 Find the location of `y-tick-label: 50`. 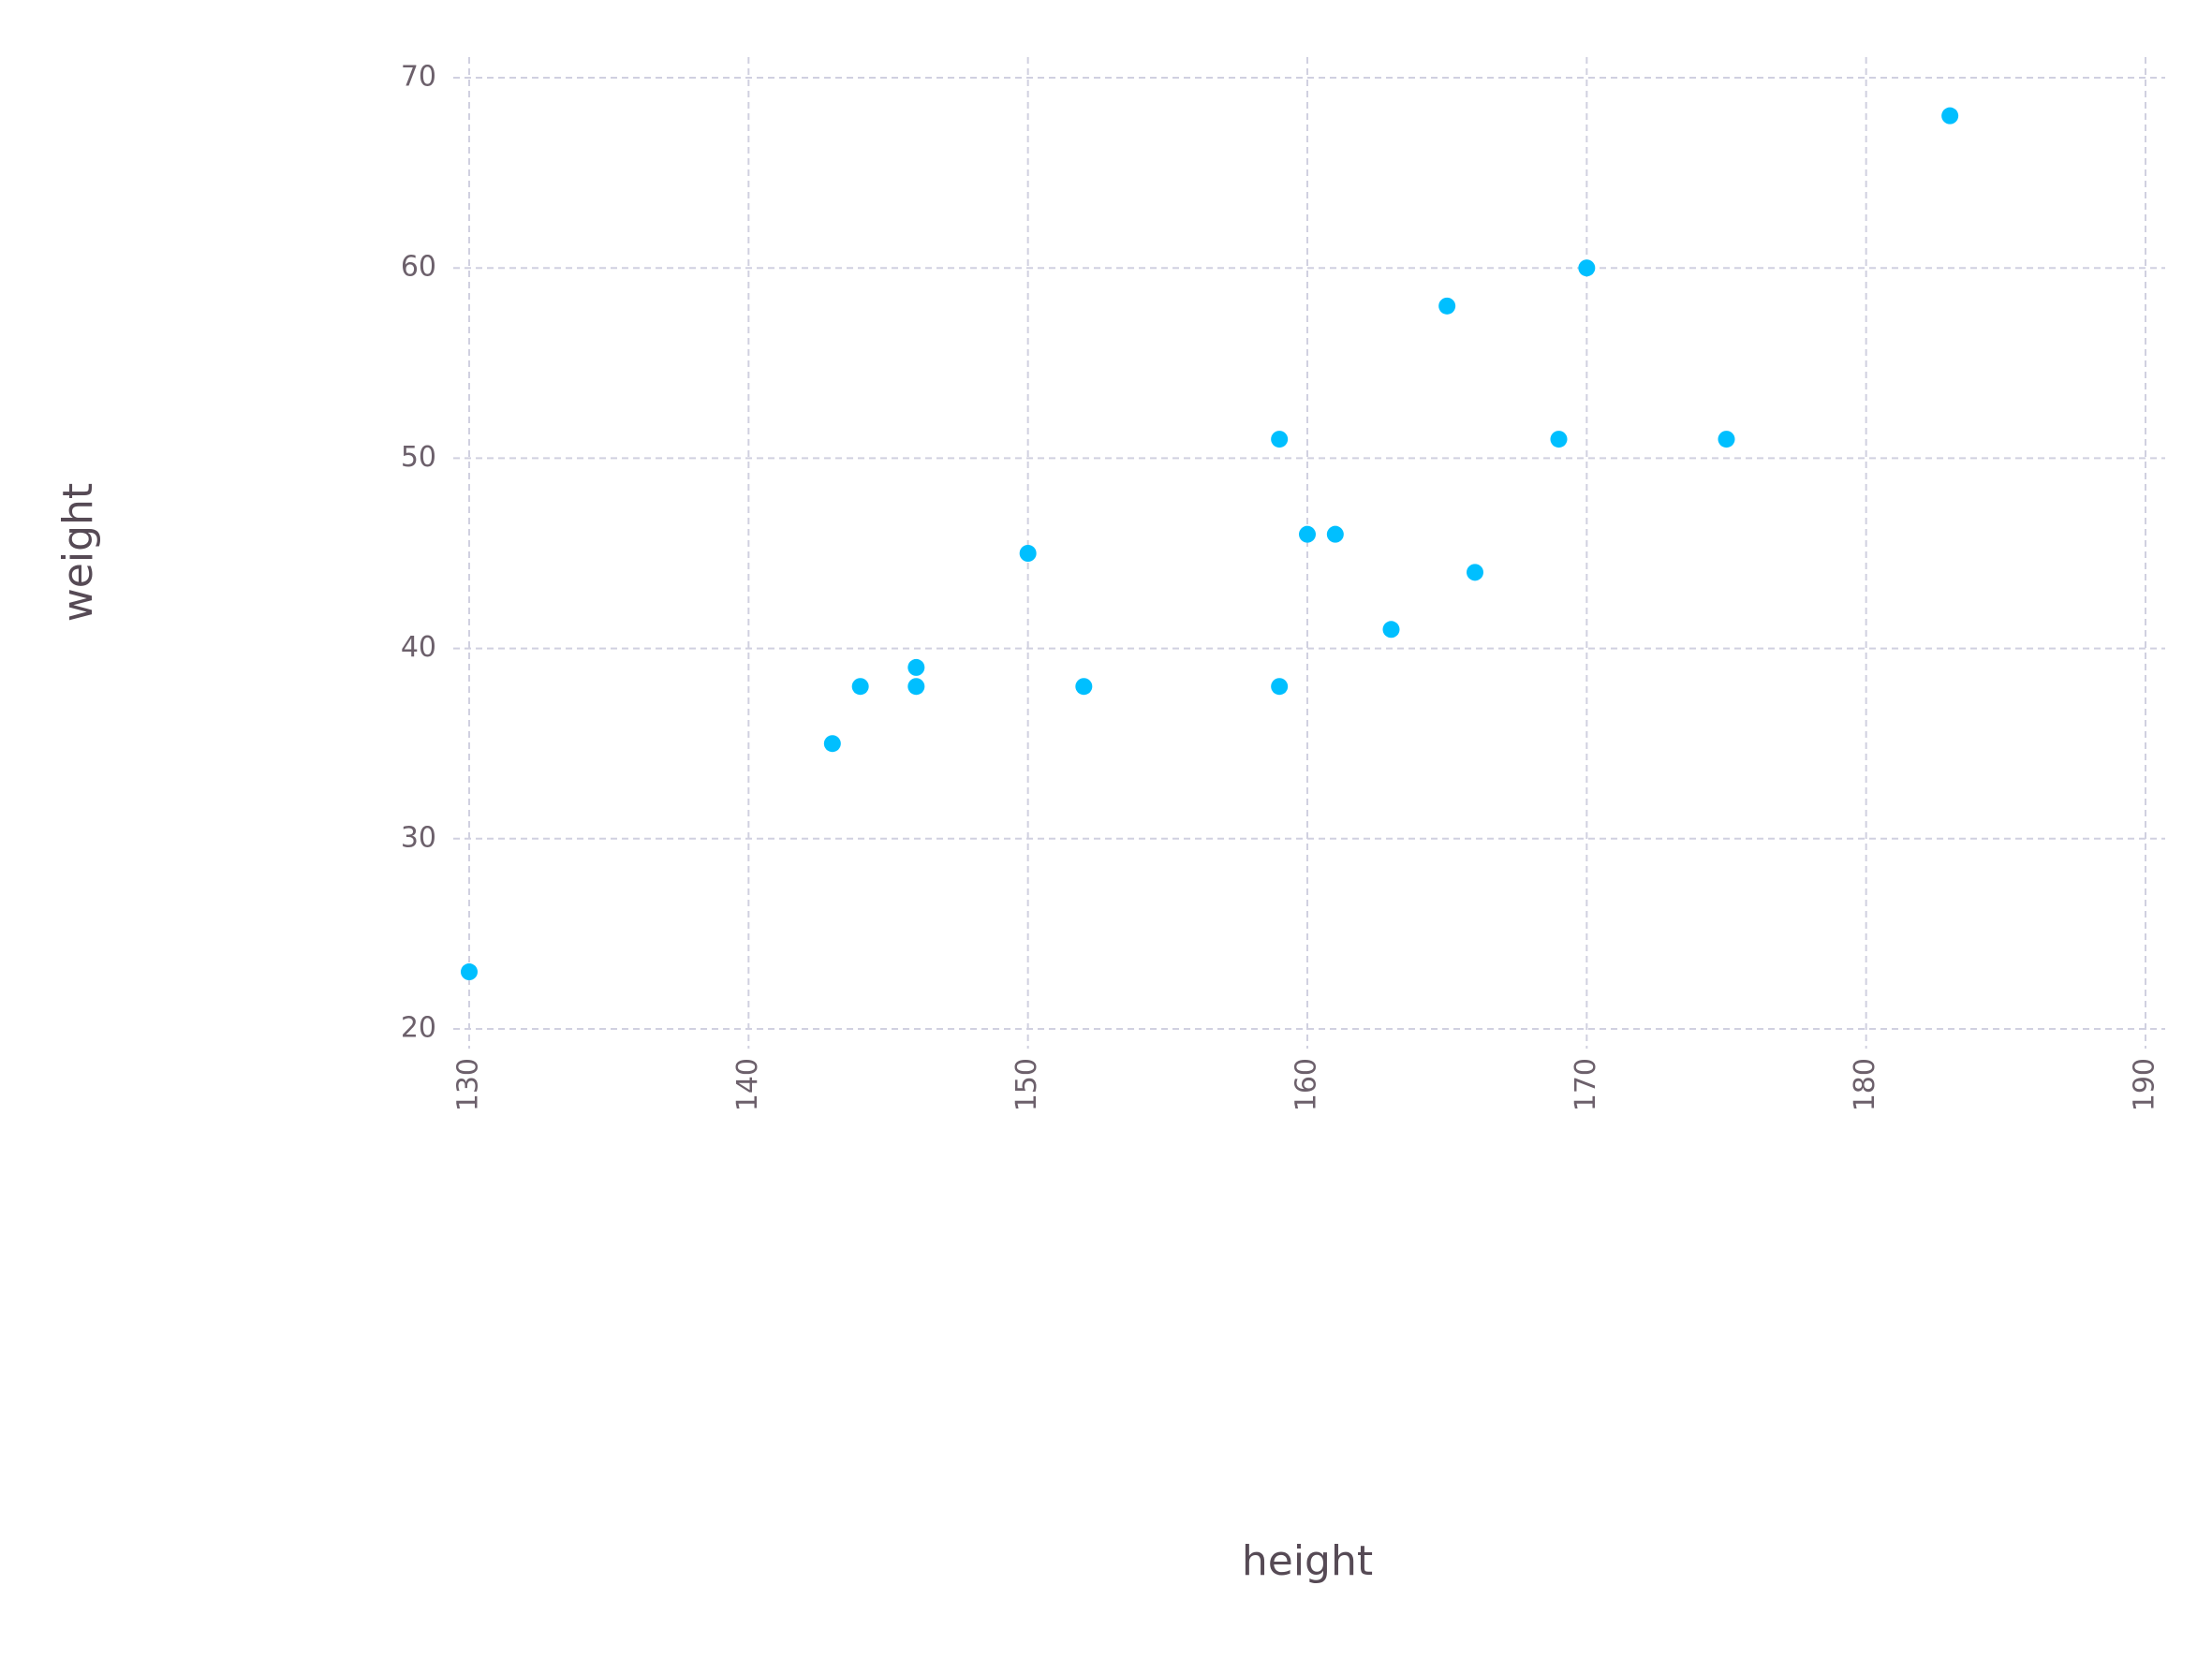

y-tick-label: 50 is located at coordinates (419, 457).